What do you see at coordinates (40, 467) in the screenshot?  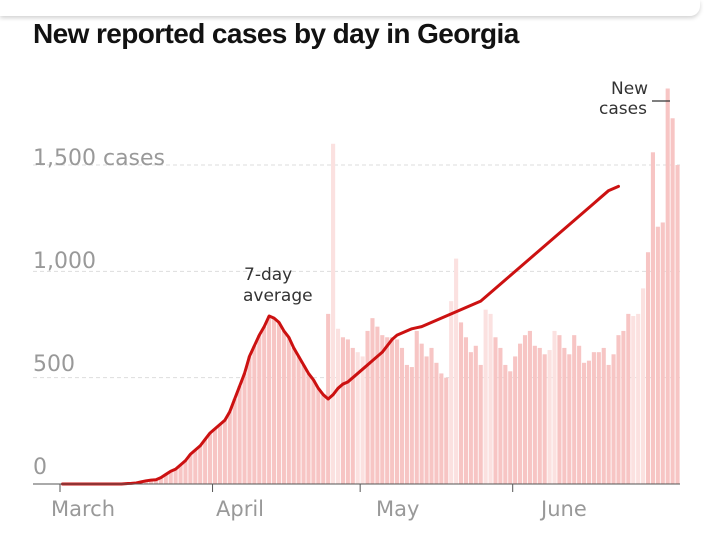 I see `y-tick-label: 0` at bounding box center [40, 467].